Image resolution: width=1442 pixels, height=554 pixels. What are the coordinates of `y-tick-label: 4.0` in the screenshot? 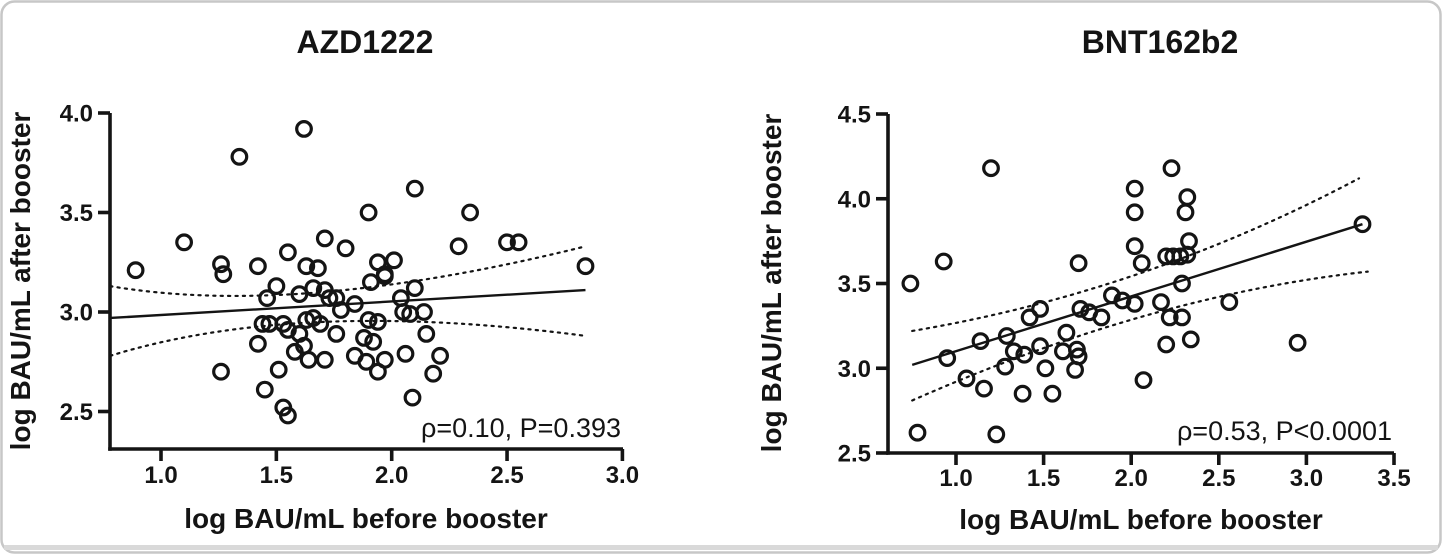 It's located at (76, 114).